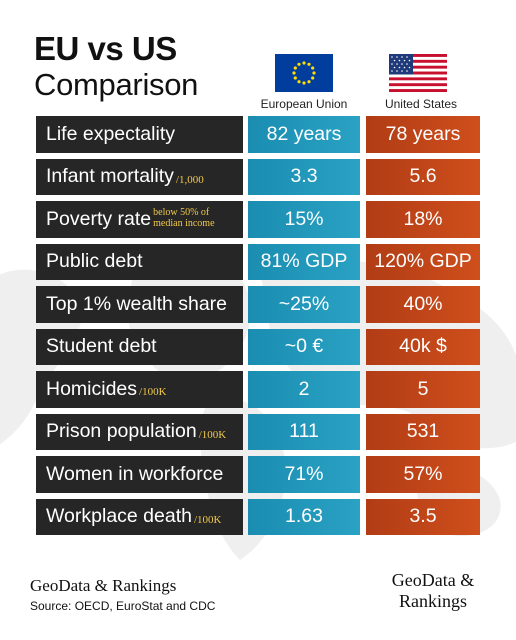 Image resolution: width=516 pixels, height=640 pixels. What do you see at coordinates (103, 585) in the screenshot?
I see `footer-brand: GeoData & Rankings` at bounding box center [103, 585].